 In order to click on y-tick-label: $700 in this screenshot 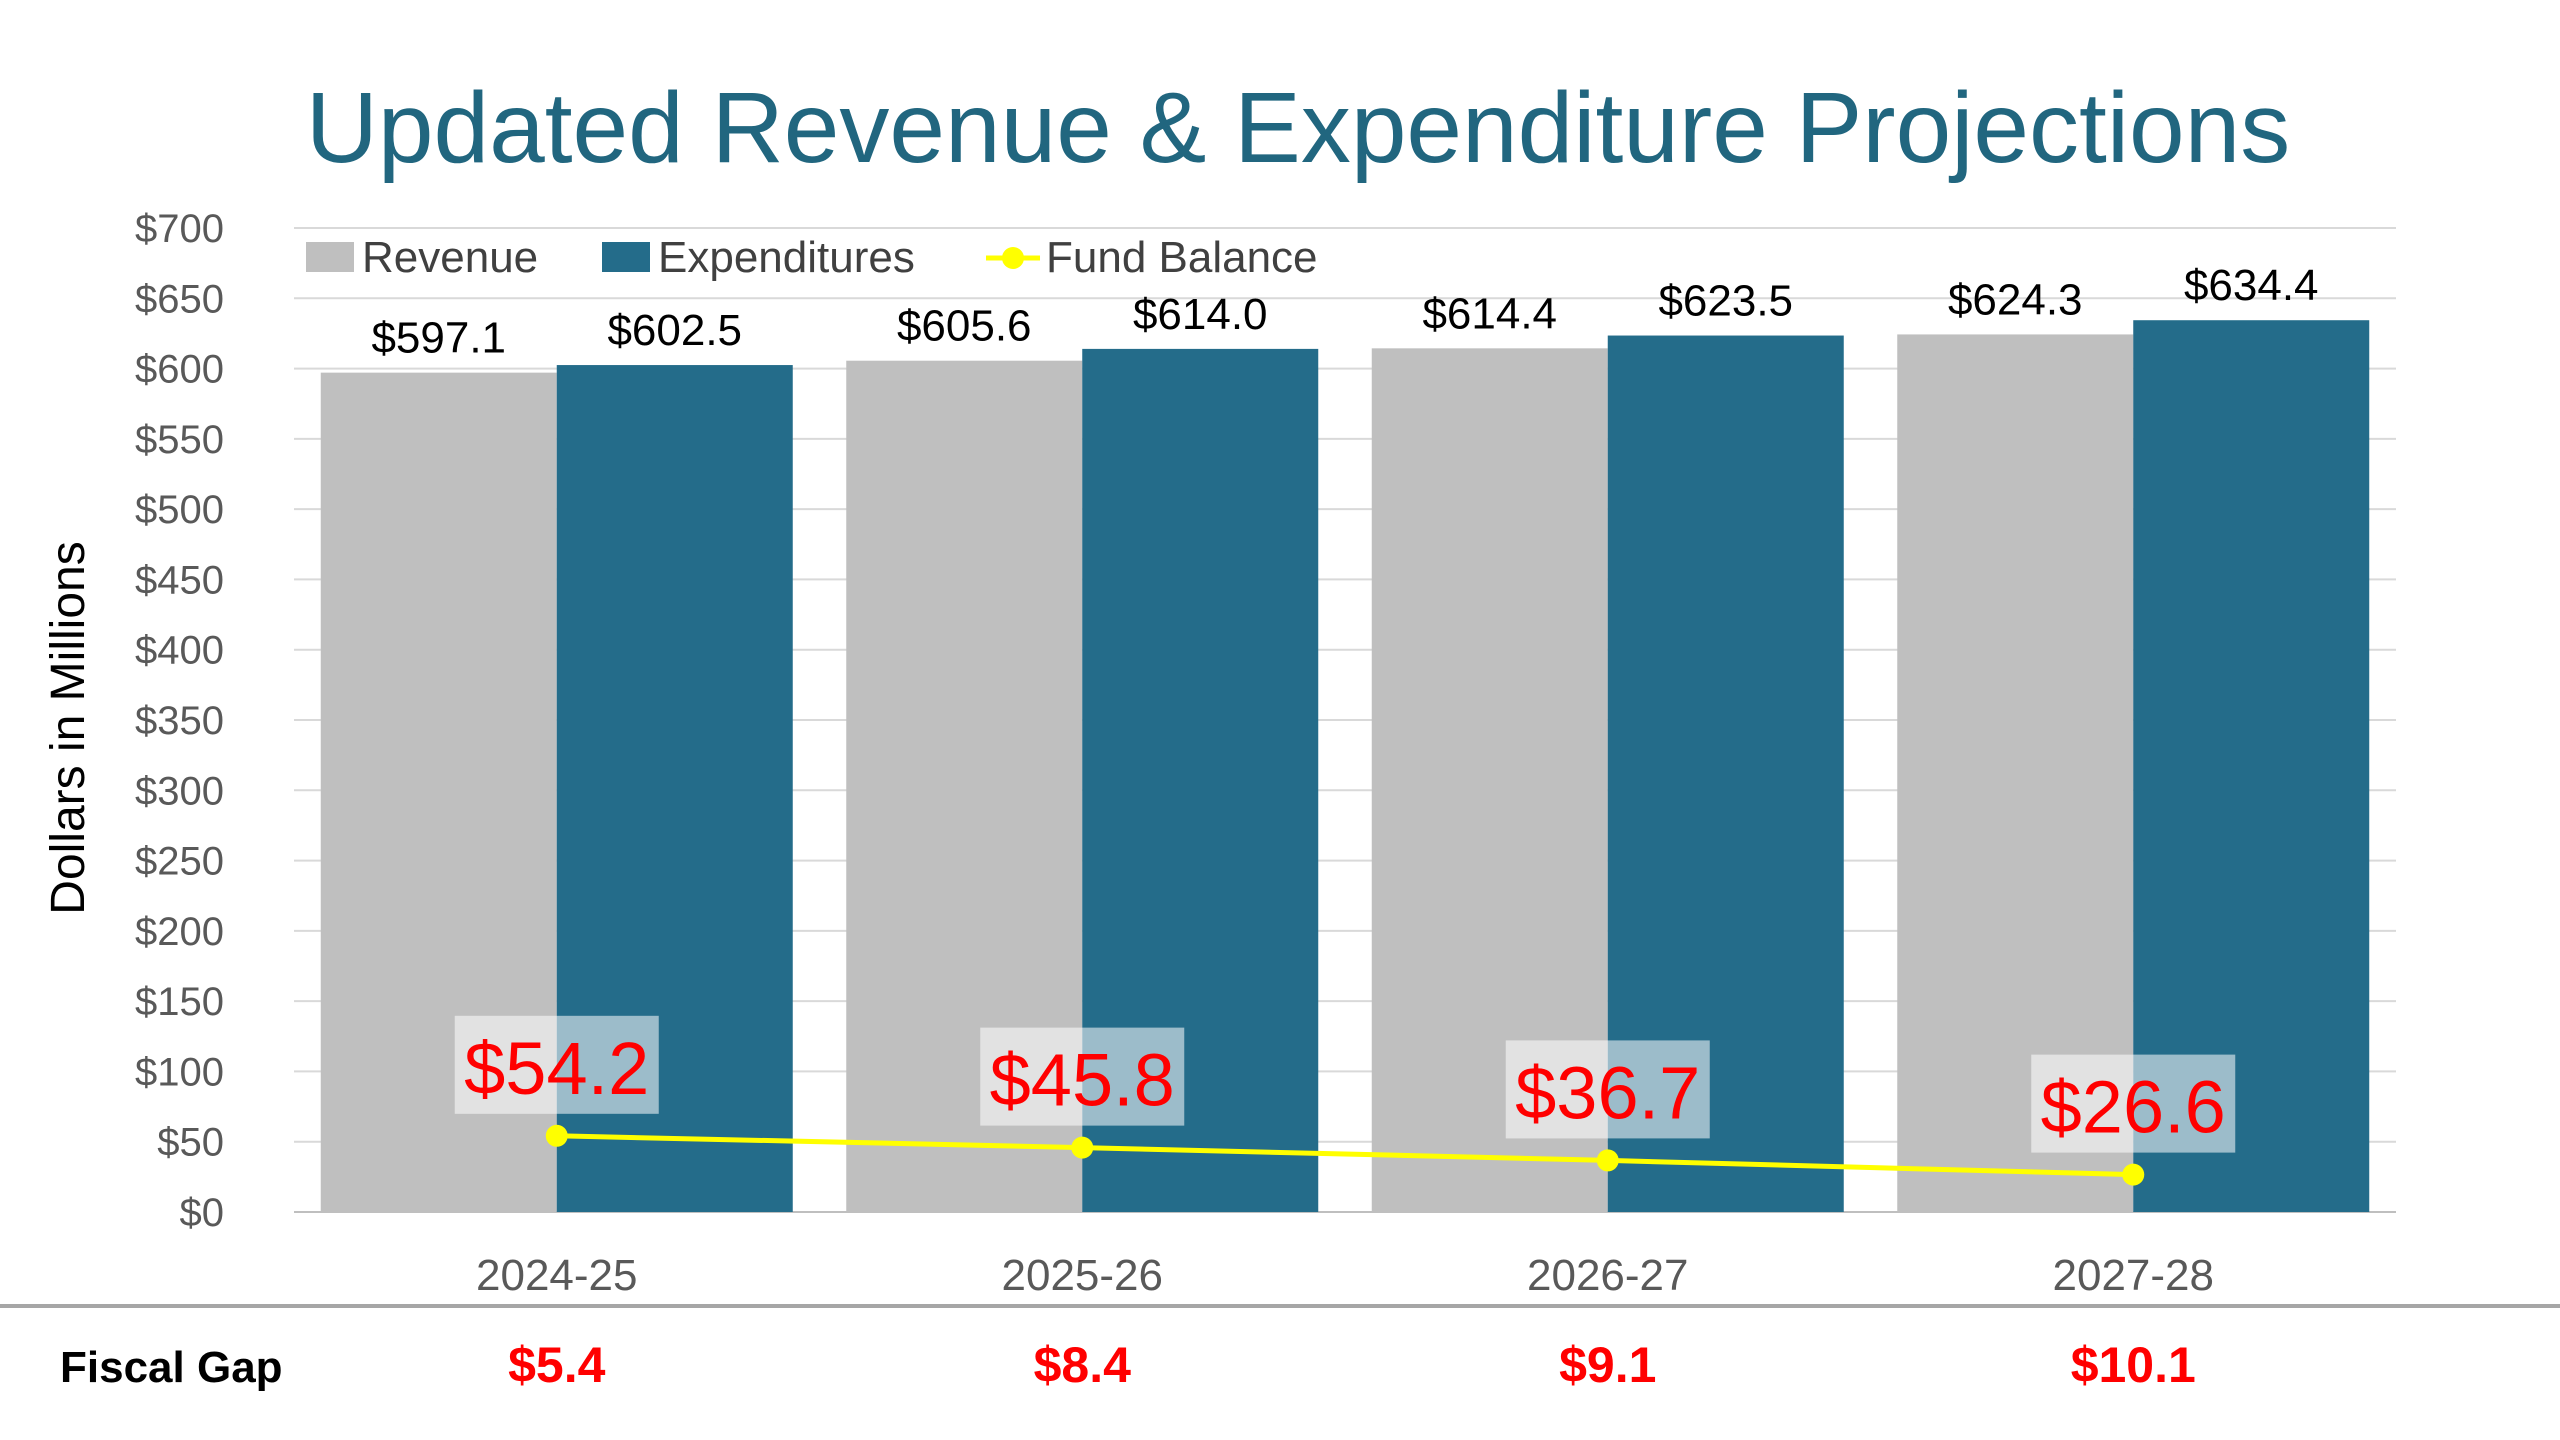, I will do `click(179, 229)`.